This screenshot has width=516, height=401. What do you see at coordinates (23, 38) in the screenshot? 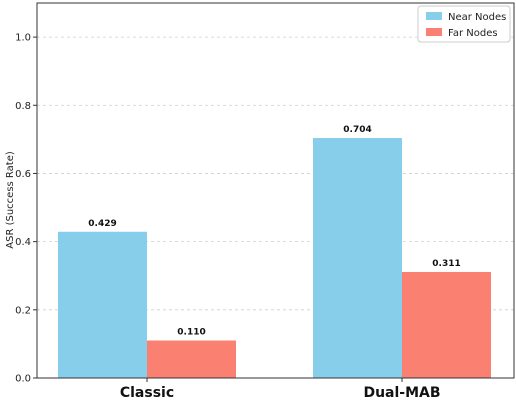
I see `y-tick-label: 1.0` at bounding box center [23, 38].